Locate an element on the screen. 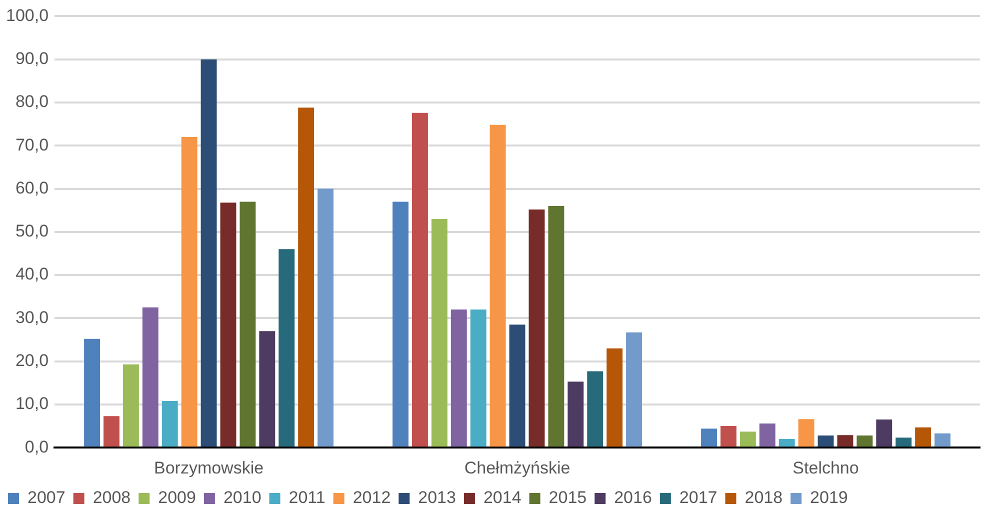  x-tick-label: Borzymowskie is located at coordinates (209, 468).